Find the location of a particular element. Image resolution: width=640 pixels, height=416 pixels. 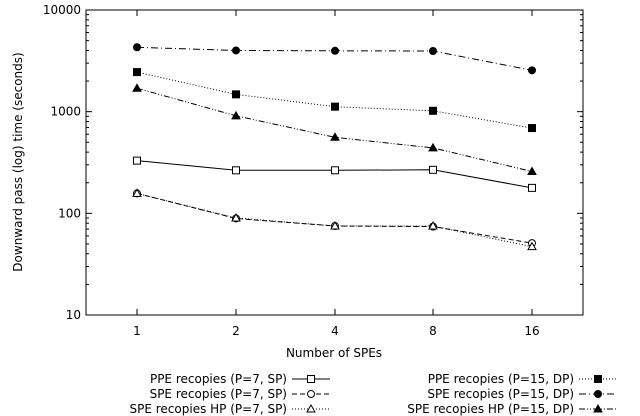

y-axis-label: Downward pass (log) time (seconds) is located at coordinates (18, 161).